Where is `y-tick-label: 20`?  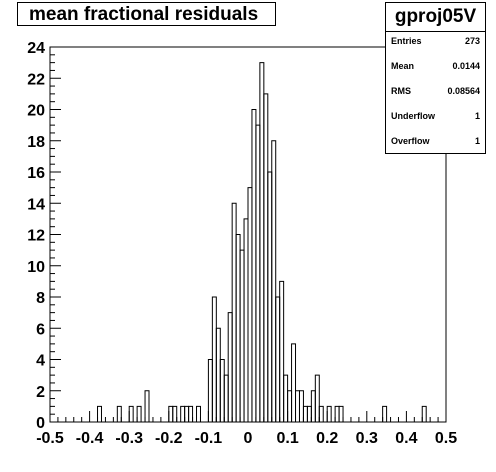 y-tick-label: 20 is located at coordinates (36, 111).